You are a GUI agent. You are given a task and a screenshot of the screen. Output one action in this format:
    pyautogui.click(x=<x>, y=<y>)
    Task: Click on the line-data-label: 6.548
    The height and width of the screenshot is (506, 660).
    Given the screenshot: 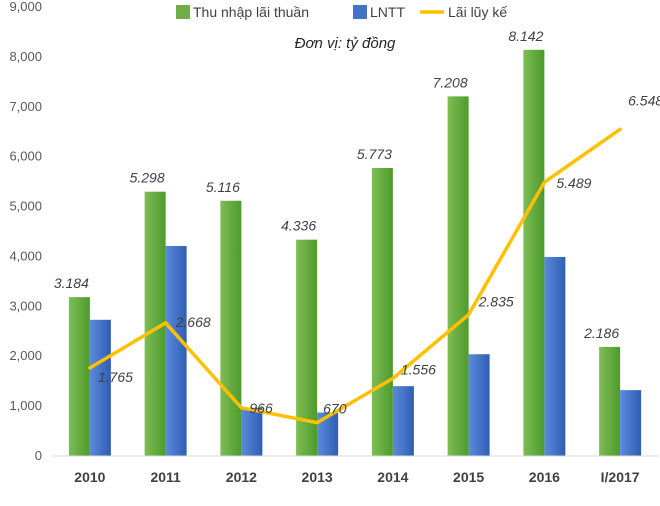 What is the action you would take?
    pyautogui.click(x=644, y=100)
    